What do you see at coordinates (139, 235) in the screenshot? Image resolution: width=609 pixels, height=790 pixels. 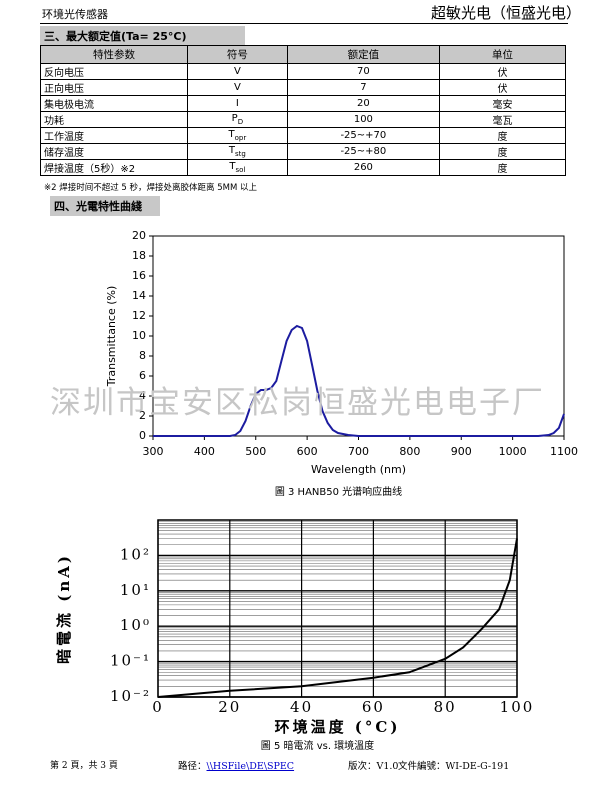 I see `y-tick-label: 20` at bounding box center [139, 235].